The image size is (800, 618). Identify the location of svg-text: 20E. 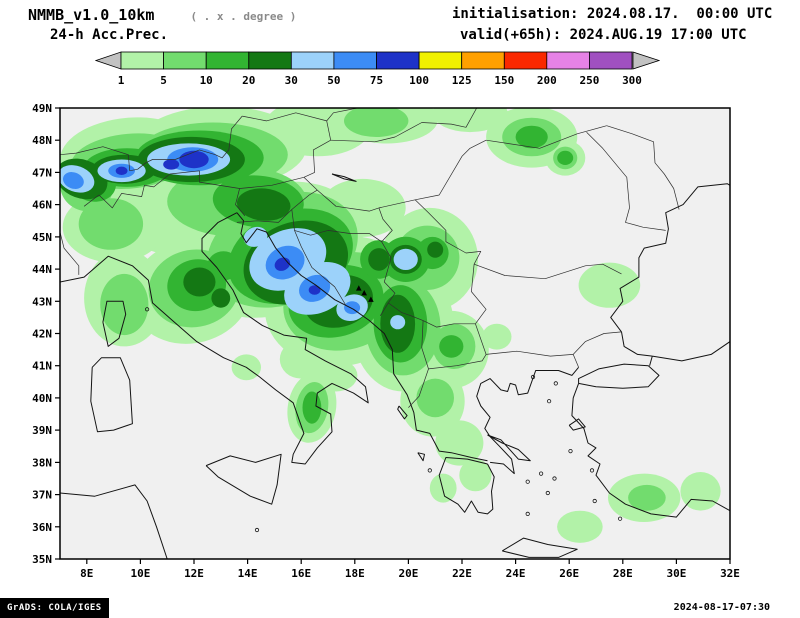
(408, 573).